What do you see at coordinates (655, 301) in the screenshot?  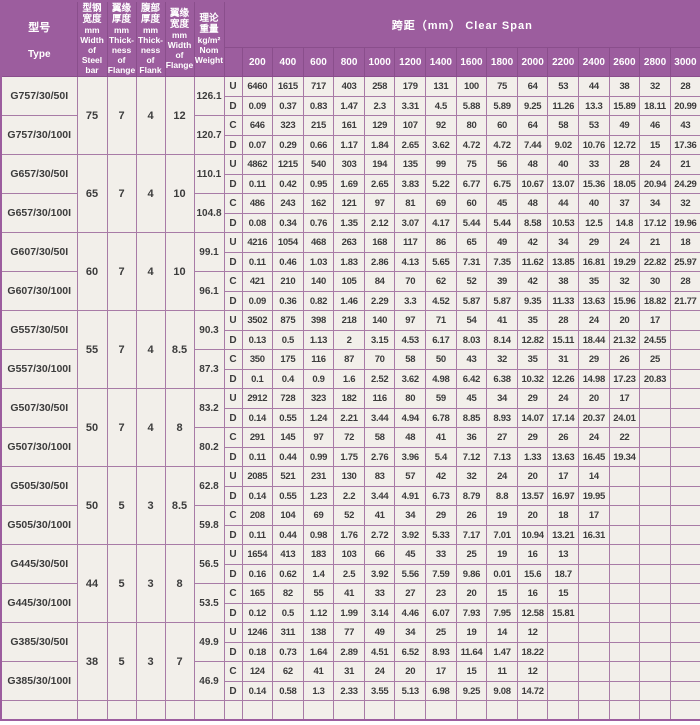 I see `span-value-cell: 18.82` at bounding box center [655, 301].